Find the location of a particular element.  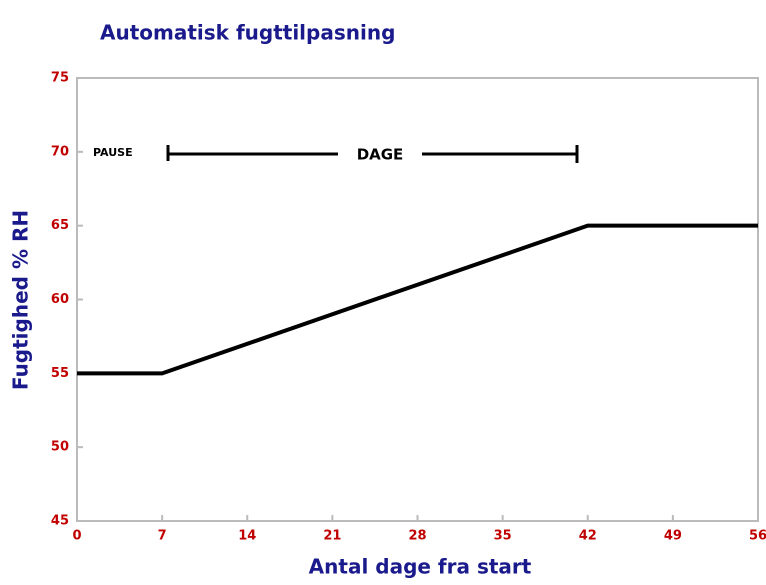

annotation-bracket is located at coordinates (372, 154).